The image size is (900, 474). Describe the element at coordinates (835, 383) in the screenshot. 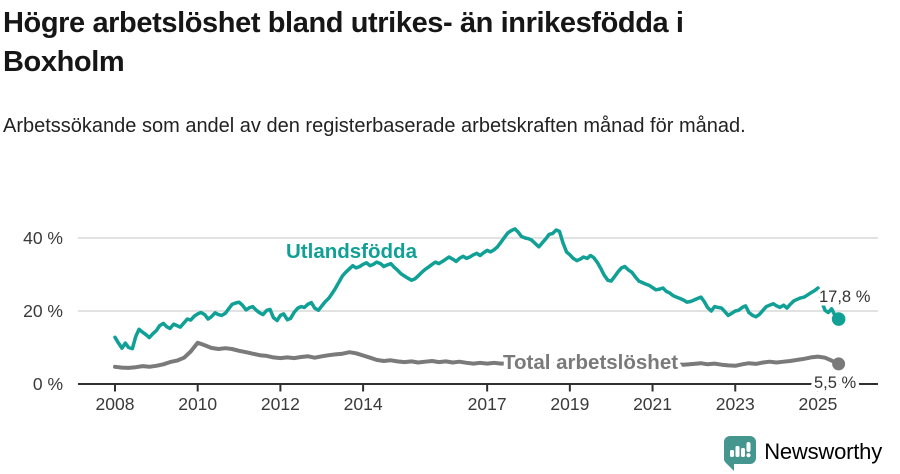

I see `end-value-label-gray: 5,5 %` at that location.